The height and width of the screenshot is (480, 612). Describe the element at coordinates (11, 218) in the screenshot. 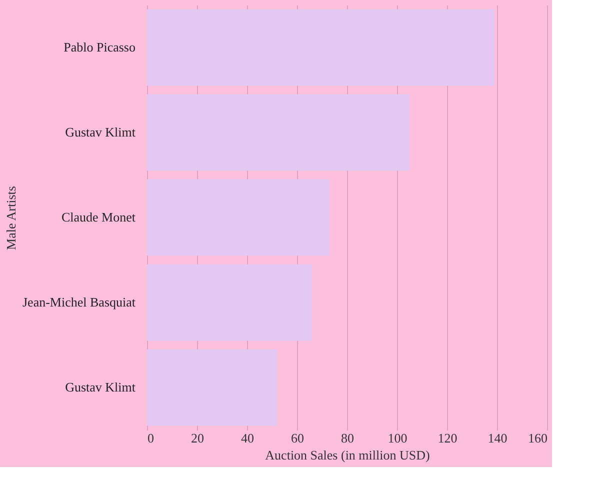

I see `y-axis-title: Male Artists` at that location.